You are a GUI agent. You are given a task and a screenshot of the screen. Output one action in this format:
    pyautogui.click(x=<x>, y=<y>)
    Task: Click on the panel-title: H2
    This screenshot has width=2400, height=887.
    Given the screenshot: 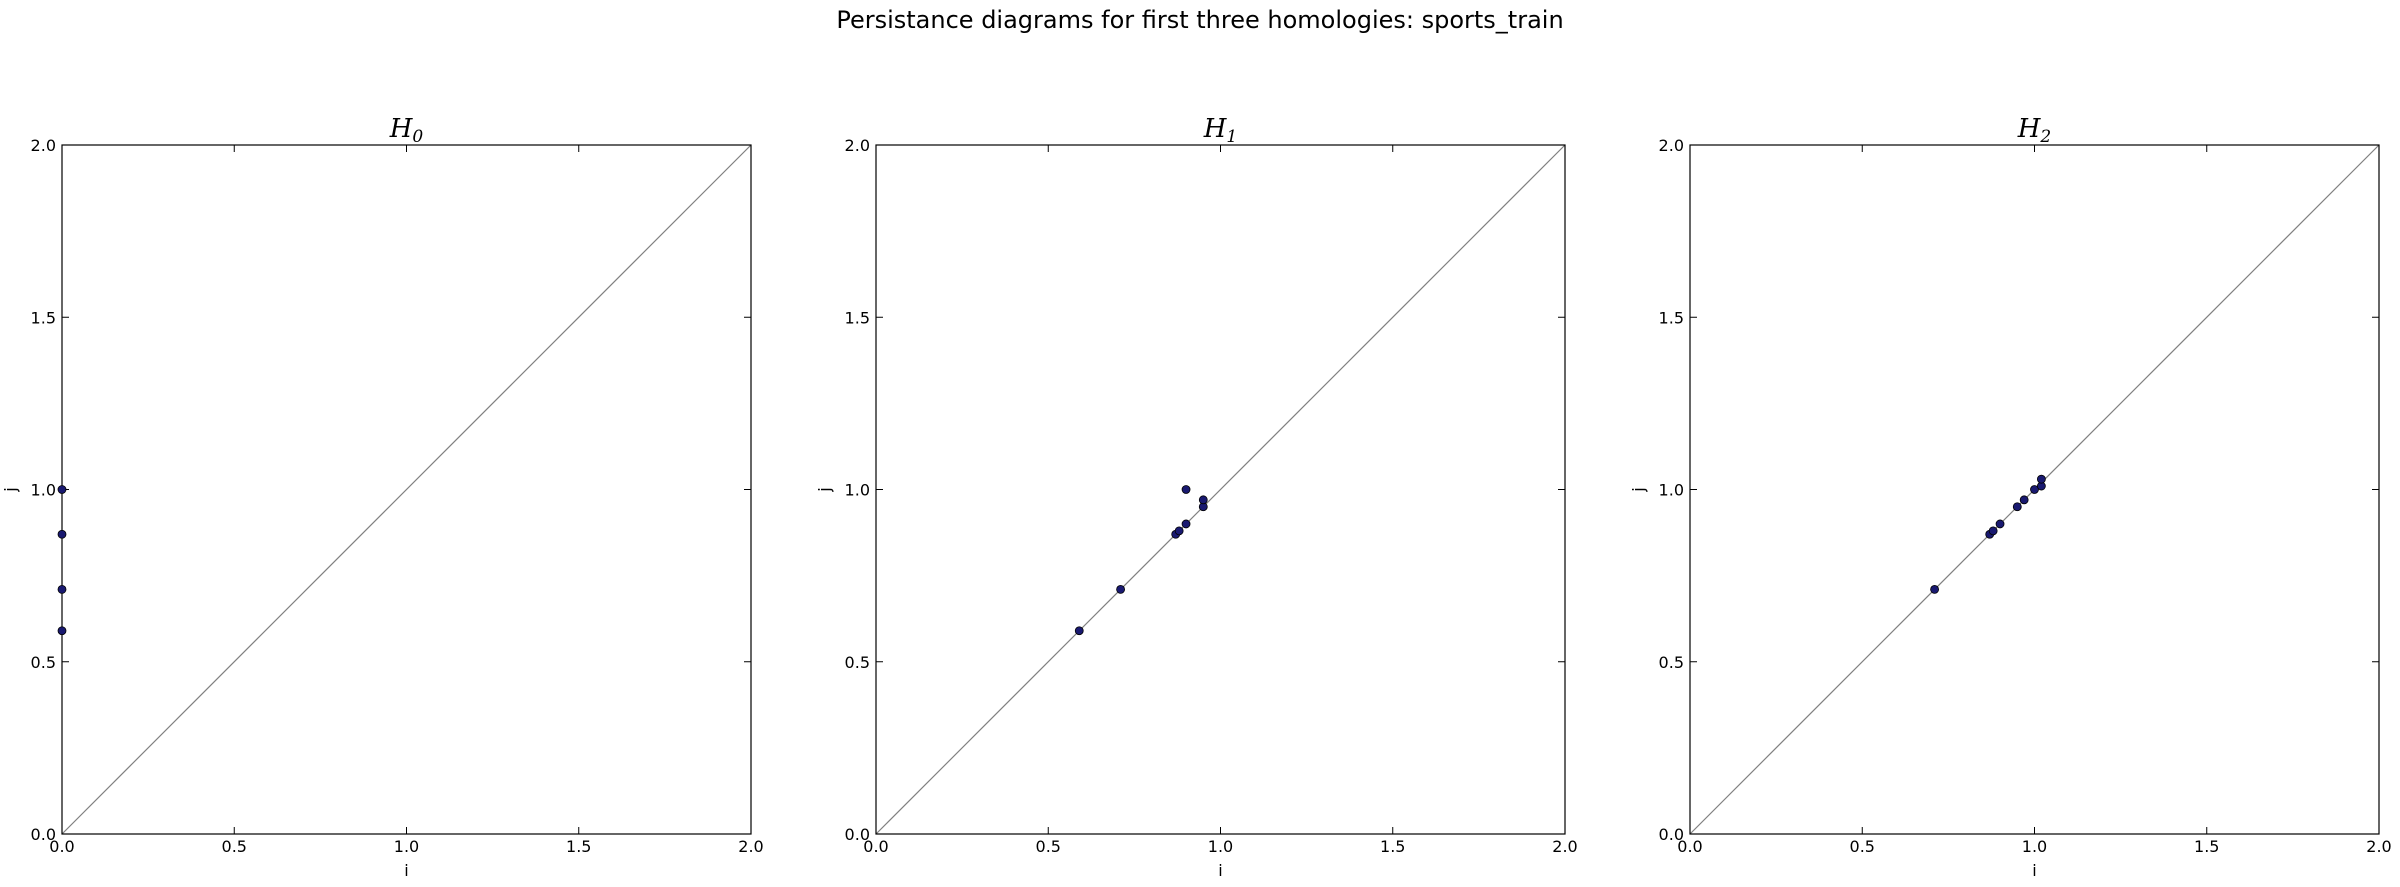 What is the action you would take?
    pyautogui.click(x=2034, y=130)
    